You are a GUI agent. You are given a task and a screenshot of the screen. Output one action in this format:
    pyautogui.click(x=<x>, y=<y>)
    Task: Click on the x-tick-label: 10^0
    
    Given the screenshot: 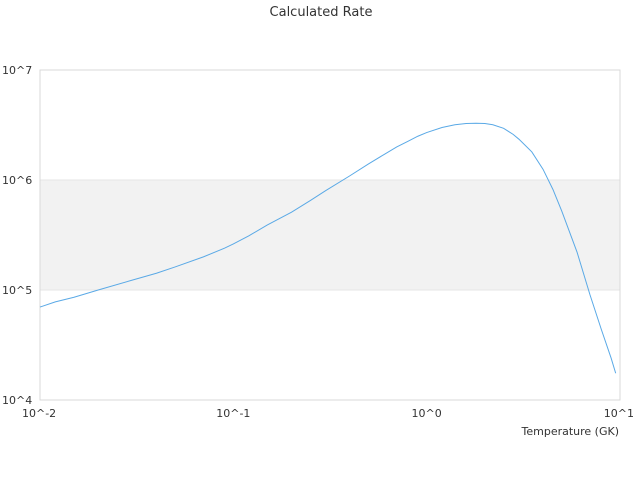 What is the action you would take?
    pyautogui.click(x=427, y=413)
    